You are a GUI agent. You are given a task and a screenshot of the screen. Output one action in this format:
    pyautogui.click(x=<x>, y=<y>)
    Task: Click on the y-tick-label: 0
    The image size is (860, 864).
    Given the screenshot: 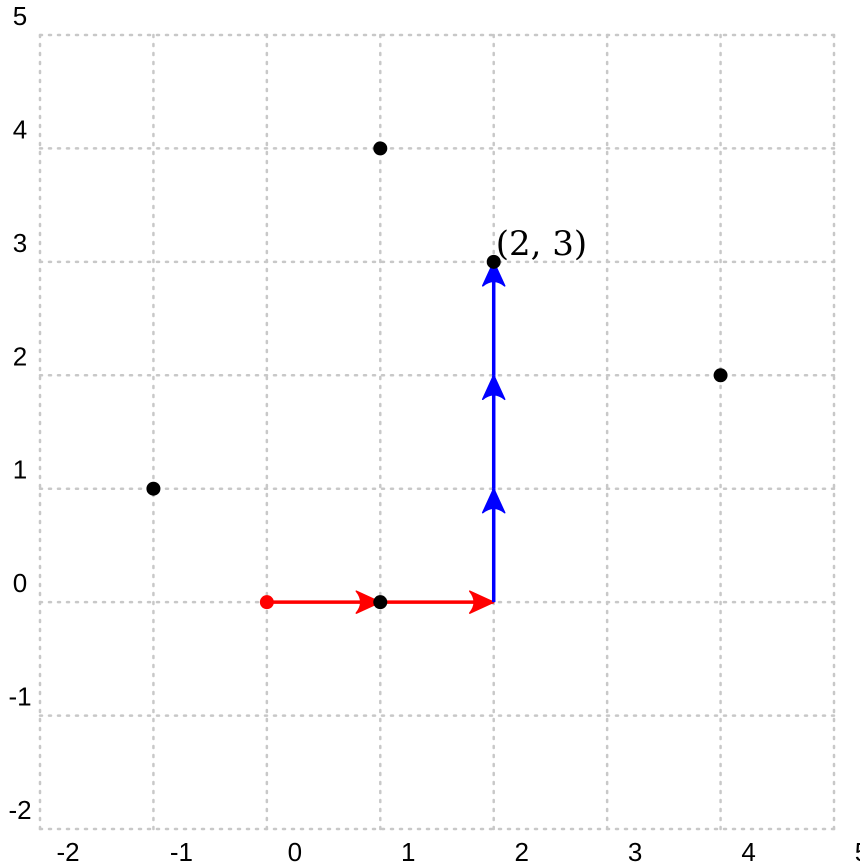 What is the action you would take?
    pyautogui.click(x=20, y=583)
    